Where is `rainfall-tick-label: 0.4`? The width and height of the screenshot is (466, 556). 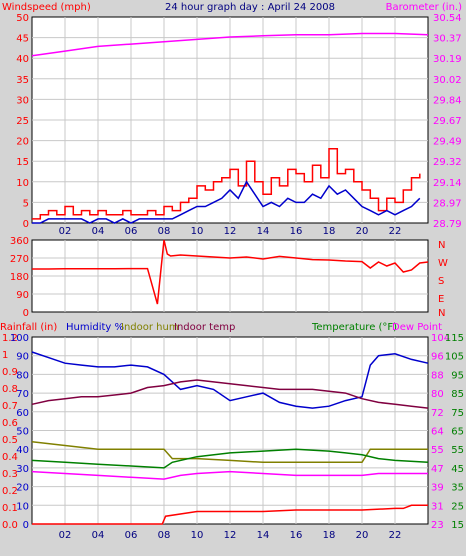
rainfall-tick-label: 0.4 is located at coordinates (10, 457).